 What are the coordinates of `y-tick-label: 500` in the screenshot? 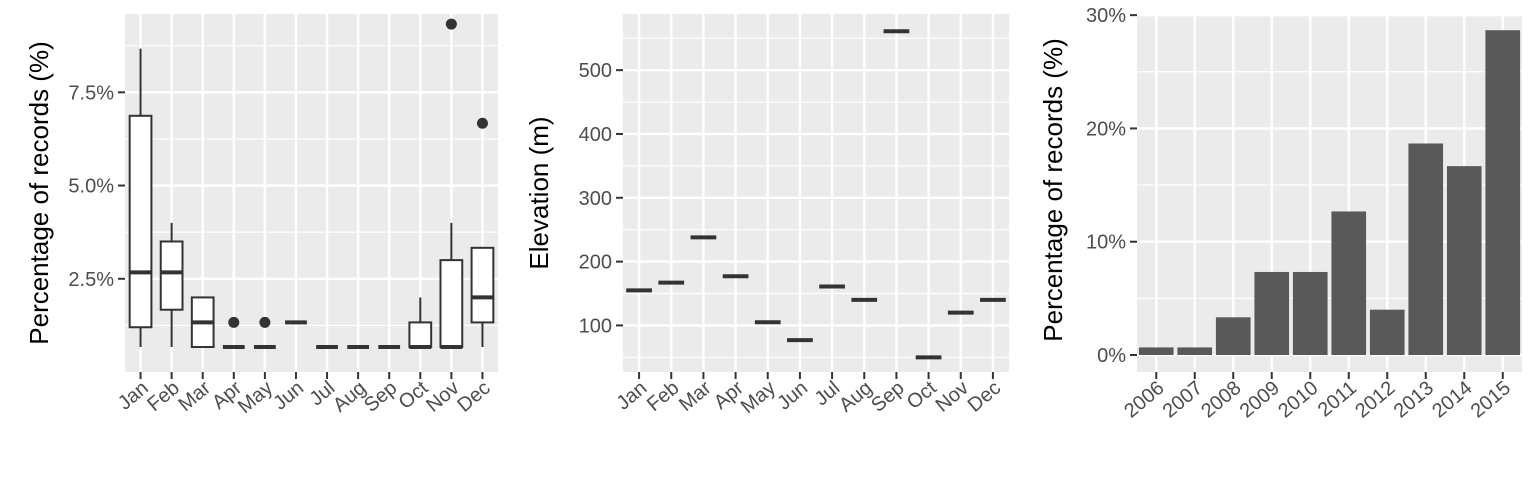 It's located at (595, 71).